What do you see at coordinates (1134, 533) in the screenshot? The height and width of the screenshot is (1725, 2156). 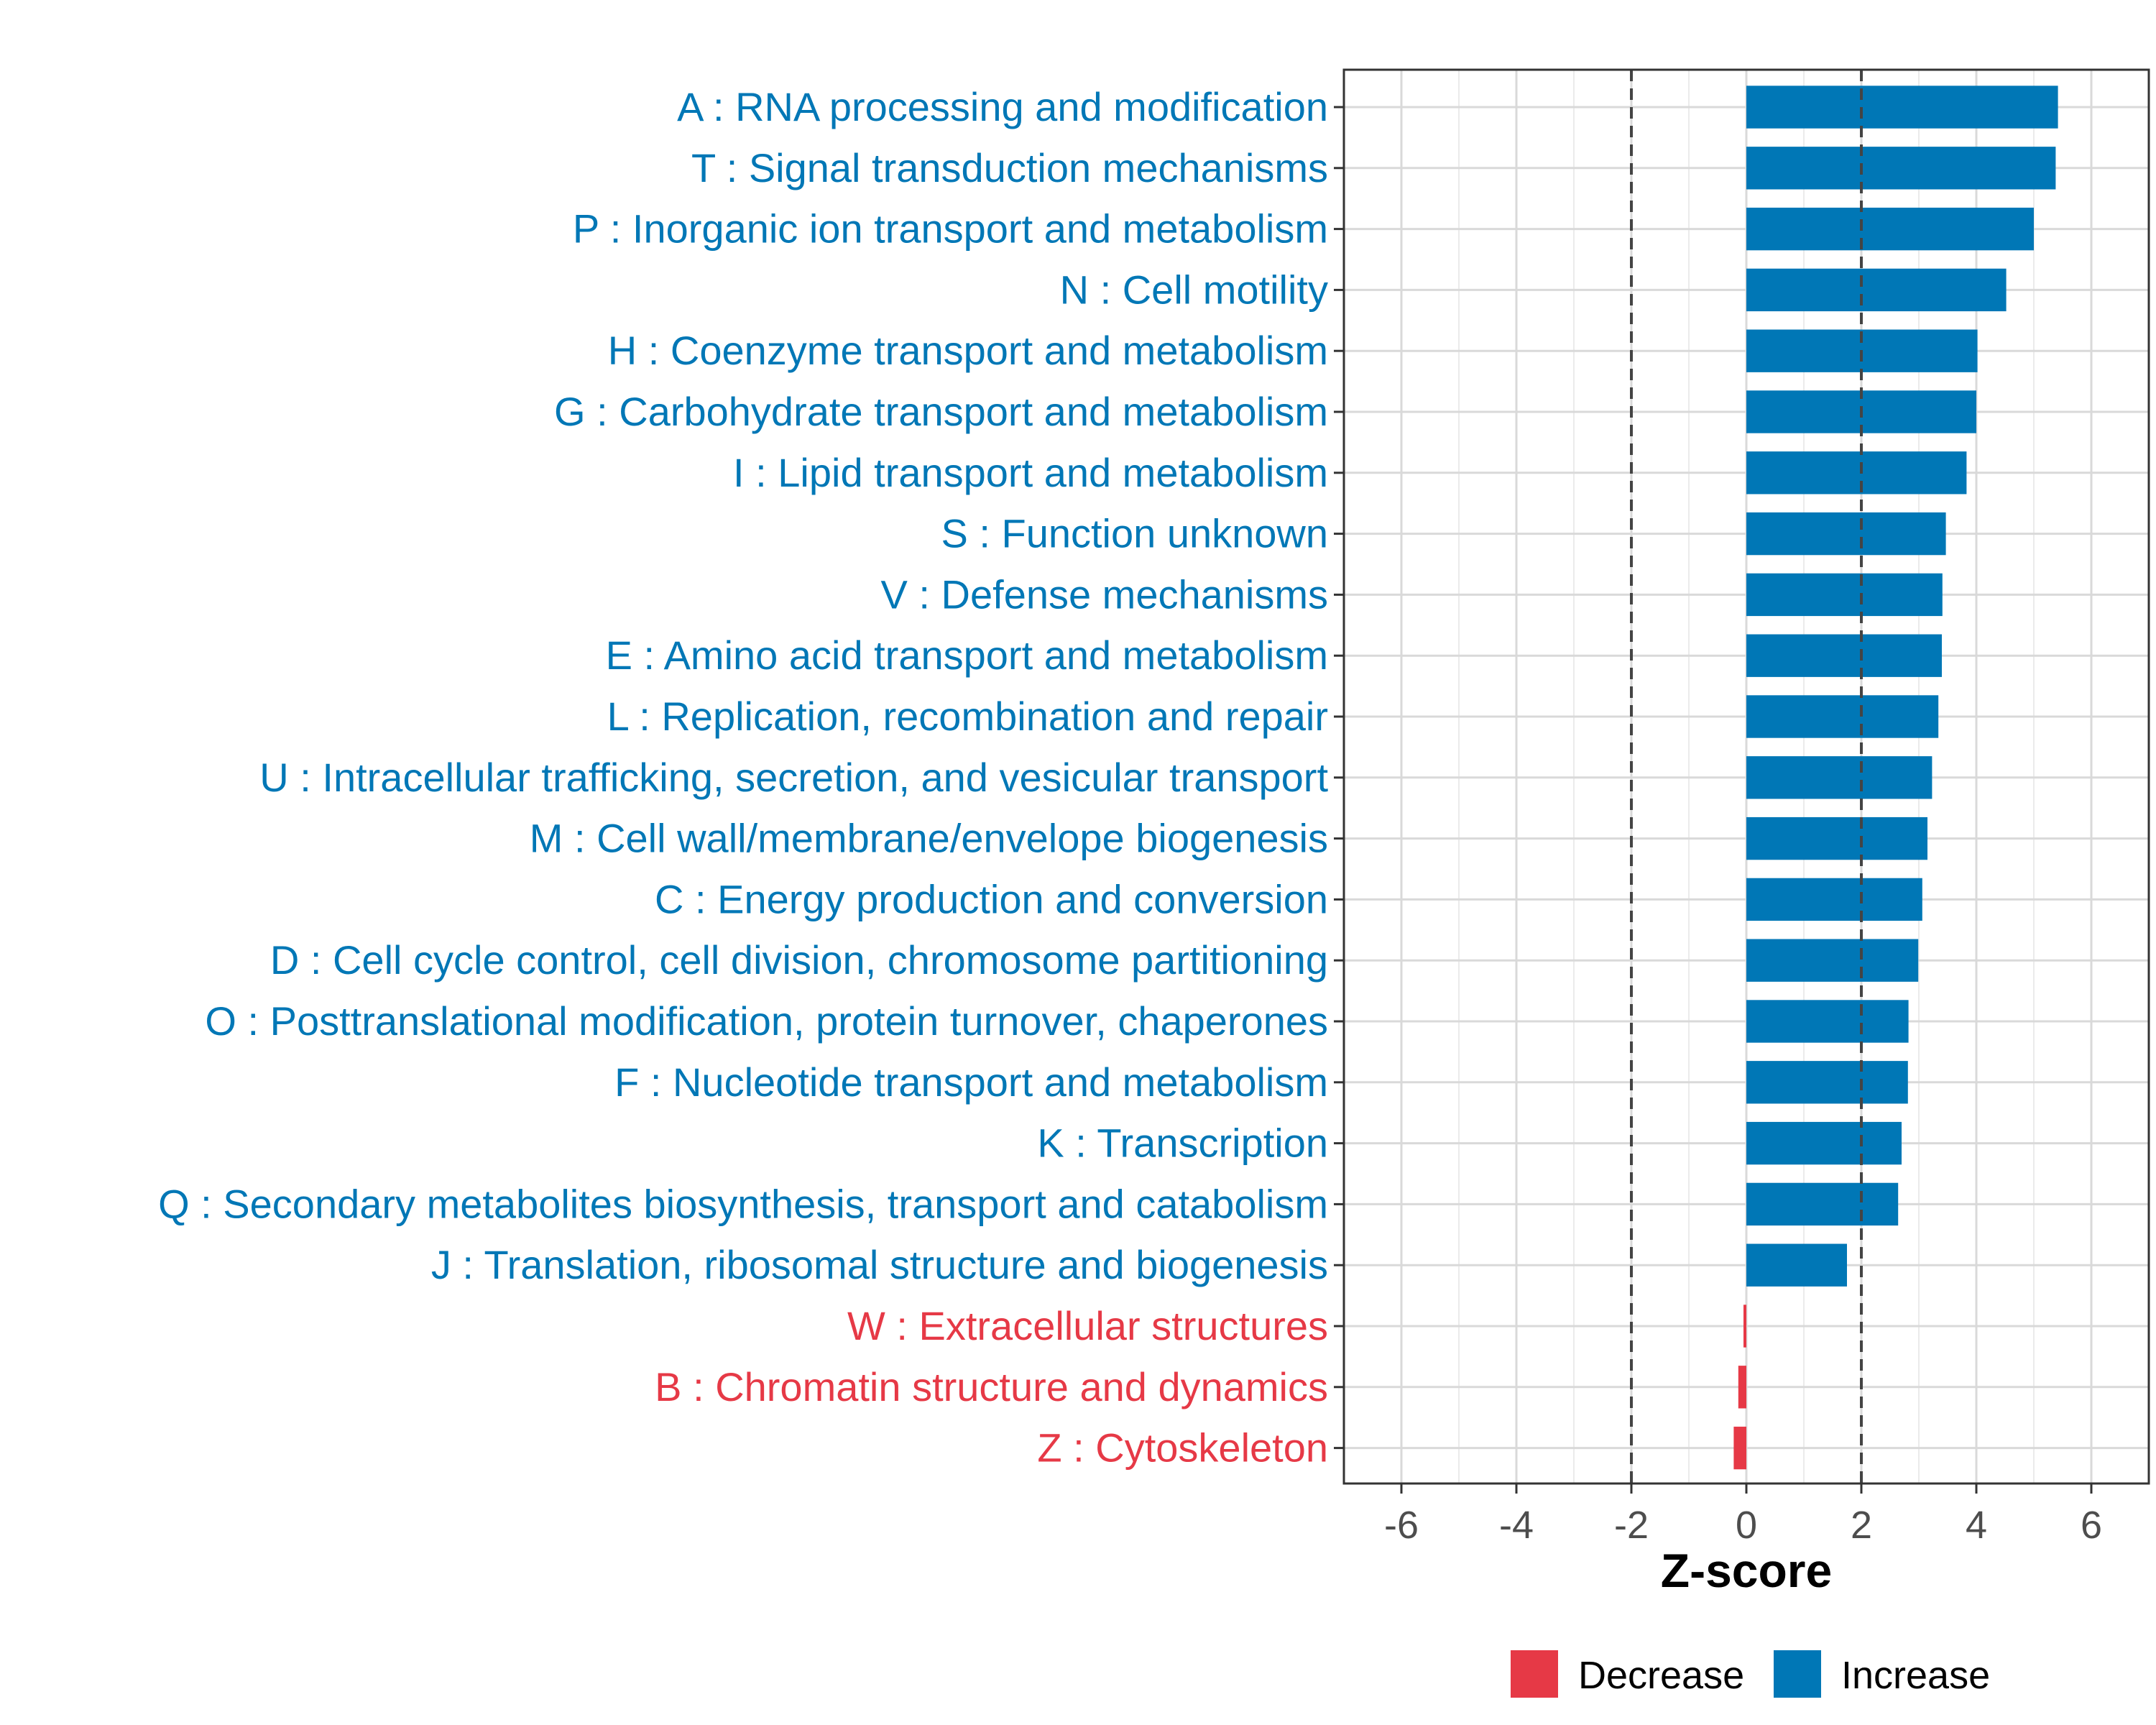 I see `category-label: S : Function unknown` at bounding box center [1134, 533].